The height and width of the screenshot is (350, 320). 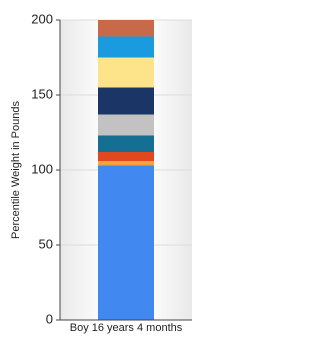 I want to click on y-tick-label: 200, so click(x=42, y=18).